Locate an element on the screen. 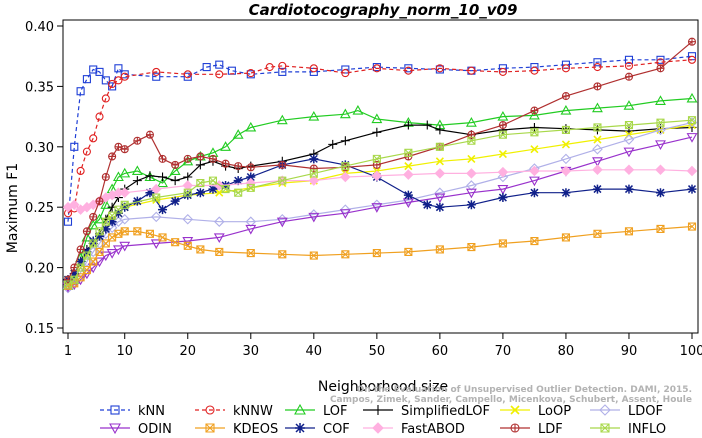 This screenshot has height=438, width=702. legend-label: kNN is located at coordinates (151, 411).